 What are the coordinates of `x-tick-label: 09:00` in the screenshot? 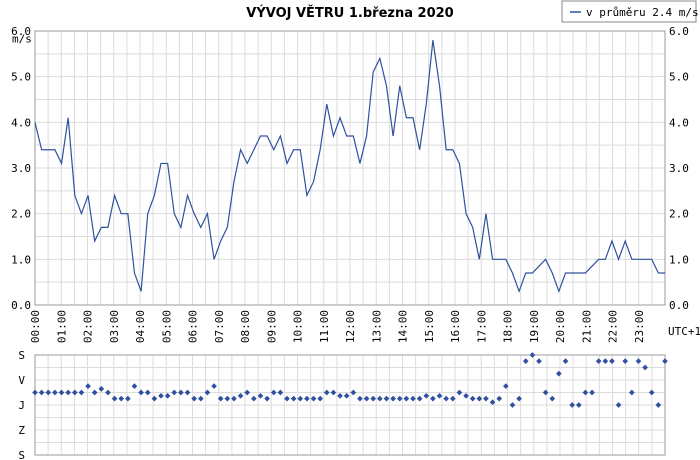 It's located at (271, 326).